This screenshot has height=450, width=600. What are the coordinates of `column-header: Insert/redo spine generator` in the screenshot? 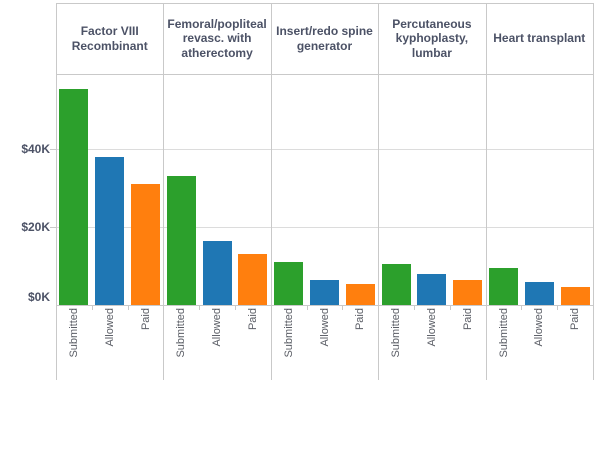 It's located at (324, 38).